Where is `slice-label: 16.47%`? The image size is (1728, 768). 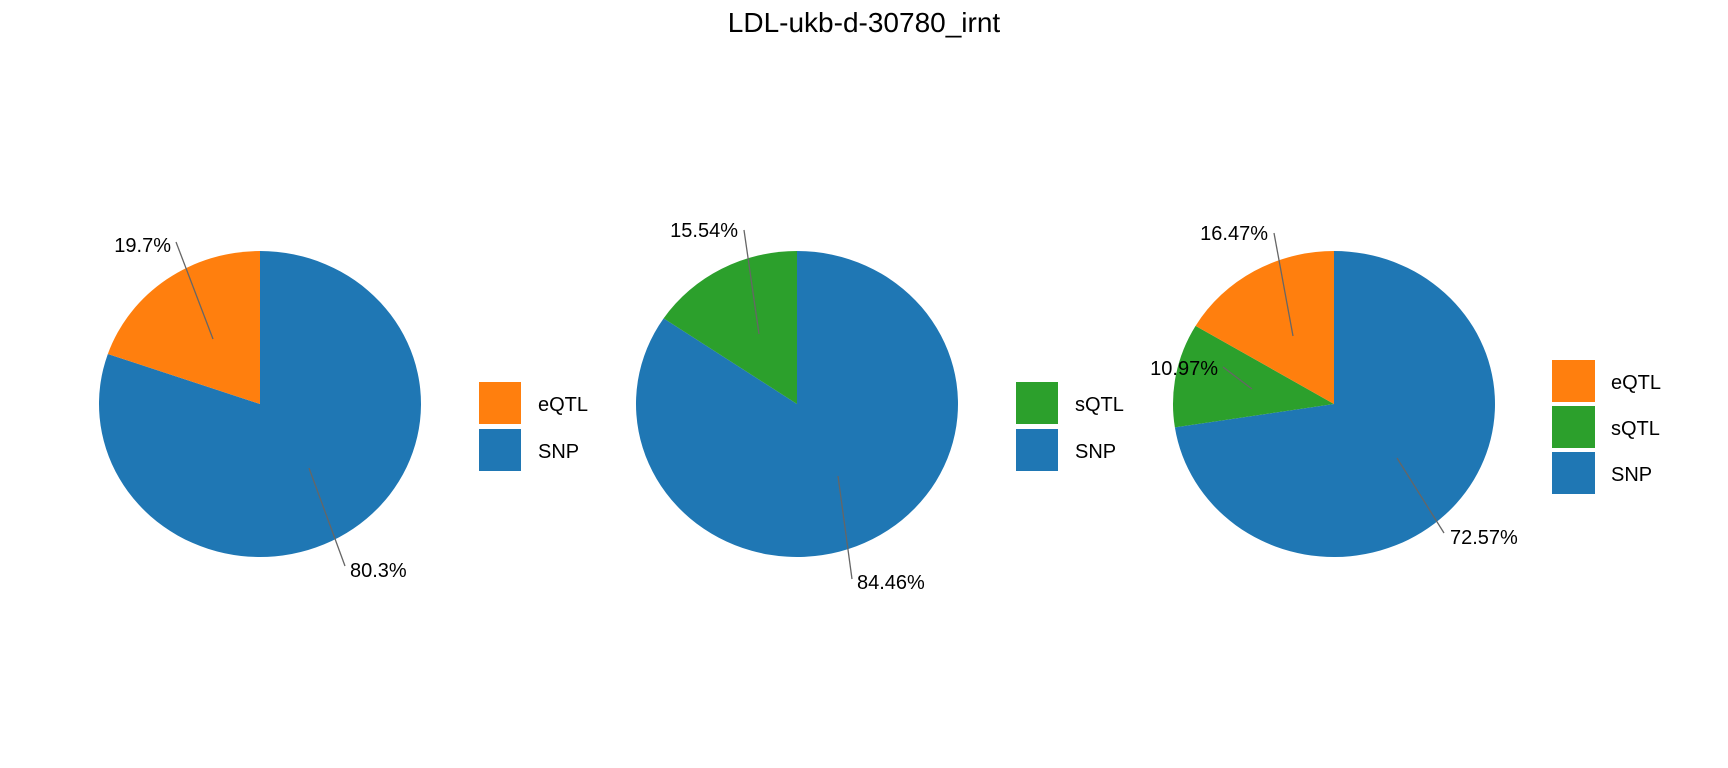
slice-label: 16.47% is located at coordinates (1234, 234).